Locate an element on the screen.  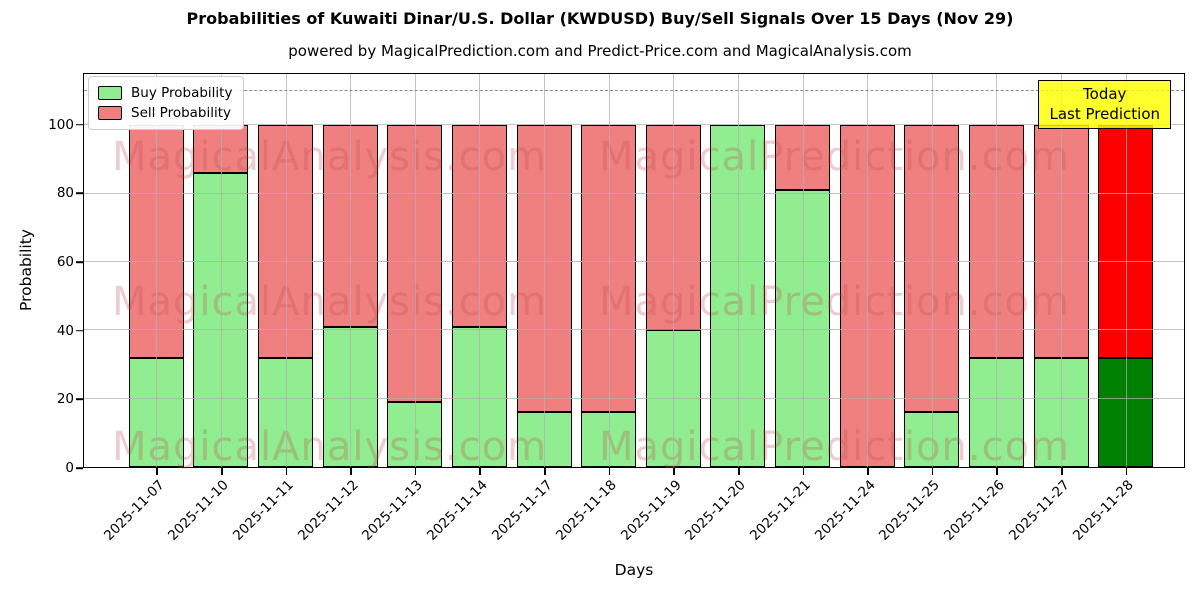
bar-slot: 2025-11-25 is located at coordinates (920, 309).